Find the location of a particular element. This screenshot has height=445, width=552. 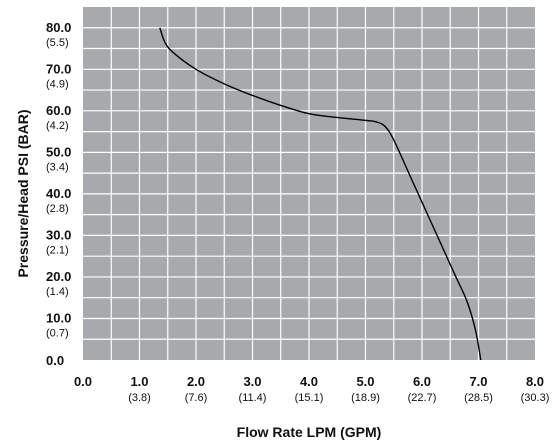

y-tick-label: 50.0 is located at coordinates (58, 151).